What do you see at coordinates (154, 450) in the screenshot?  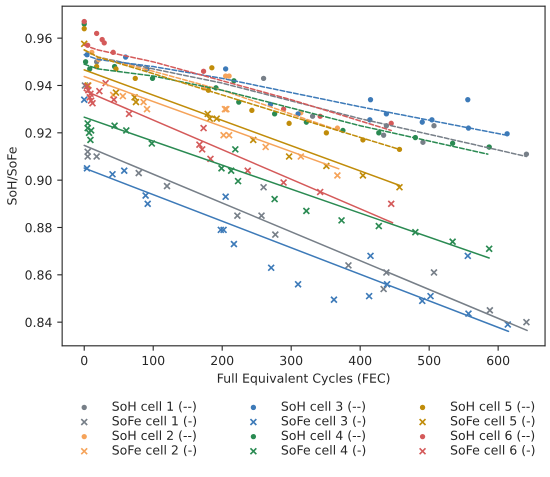 I see `legend-label: SoFe cell 2 (-)` at bounding box center [154, 450].